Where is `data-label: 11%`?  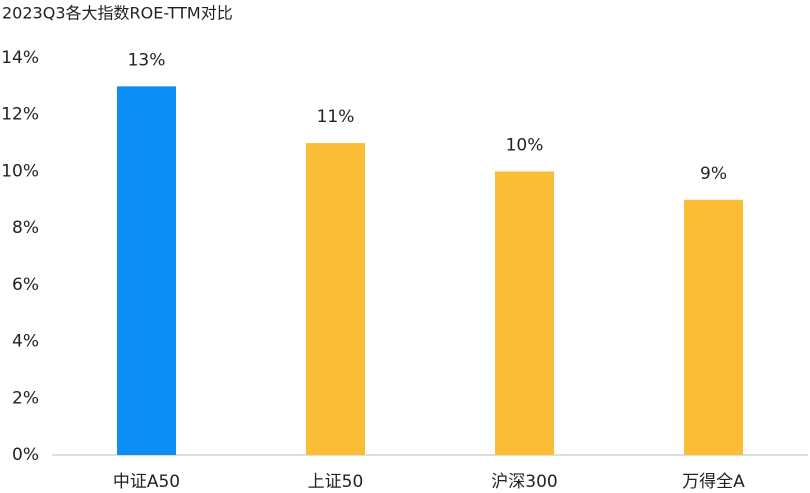
data-label: 11% is located at coordinates (336, 117).